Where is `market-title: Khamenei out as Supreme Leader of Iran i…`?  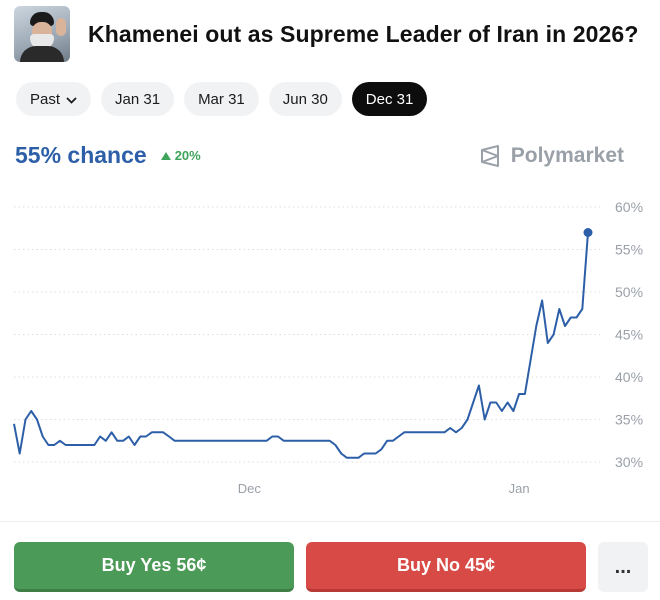
market-title: Khamenei out as Supreme Leader of Iran i… is located at coordinates (363, 33).